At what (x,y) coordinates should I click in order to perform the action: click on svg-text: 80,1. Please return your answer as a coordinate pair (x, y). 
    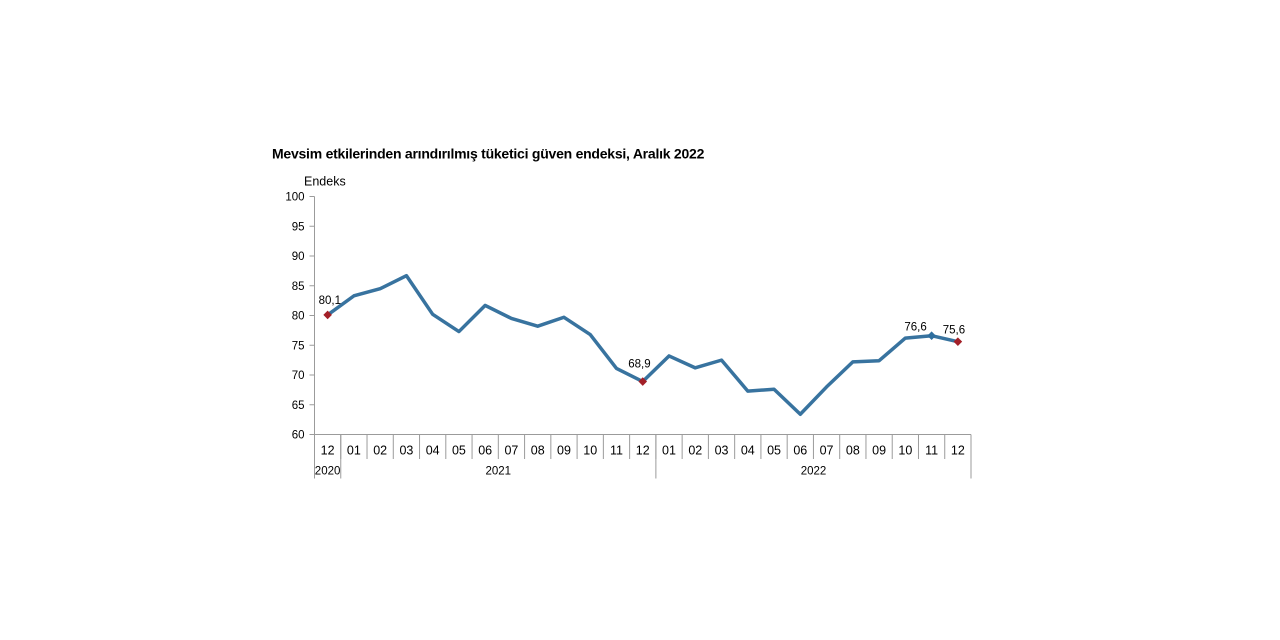
    Looking at the image, I should click on (330, 301).